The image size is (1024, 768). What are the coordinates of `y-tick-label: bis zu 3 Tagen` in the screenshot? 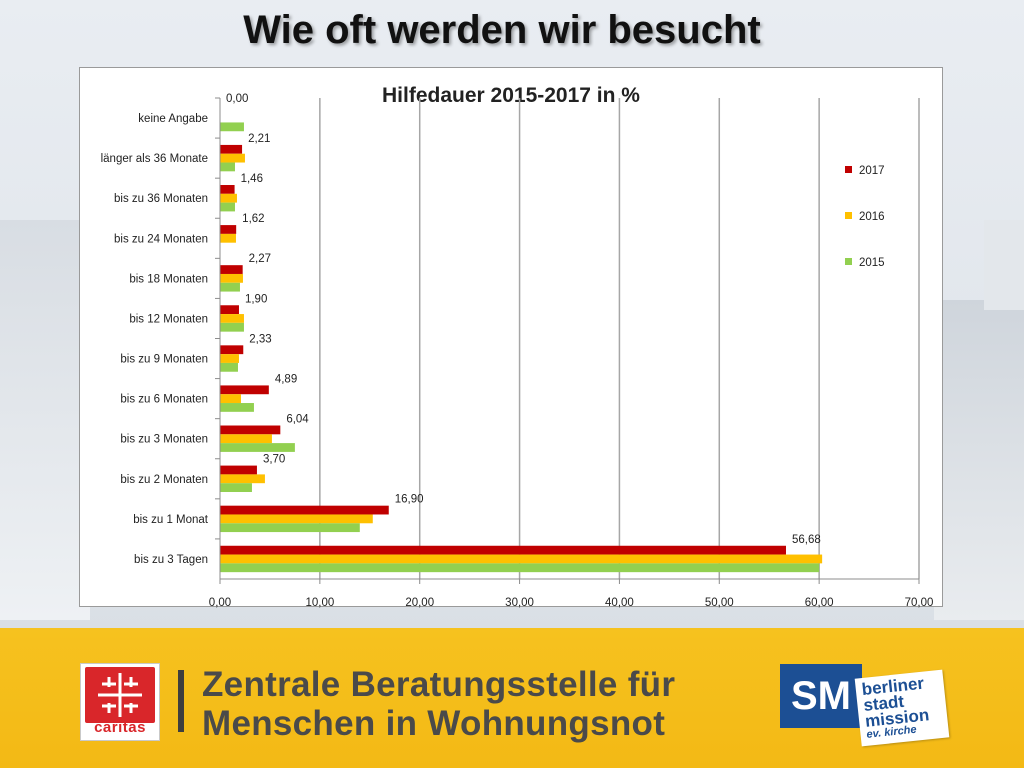 It's located at (171, 560).